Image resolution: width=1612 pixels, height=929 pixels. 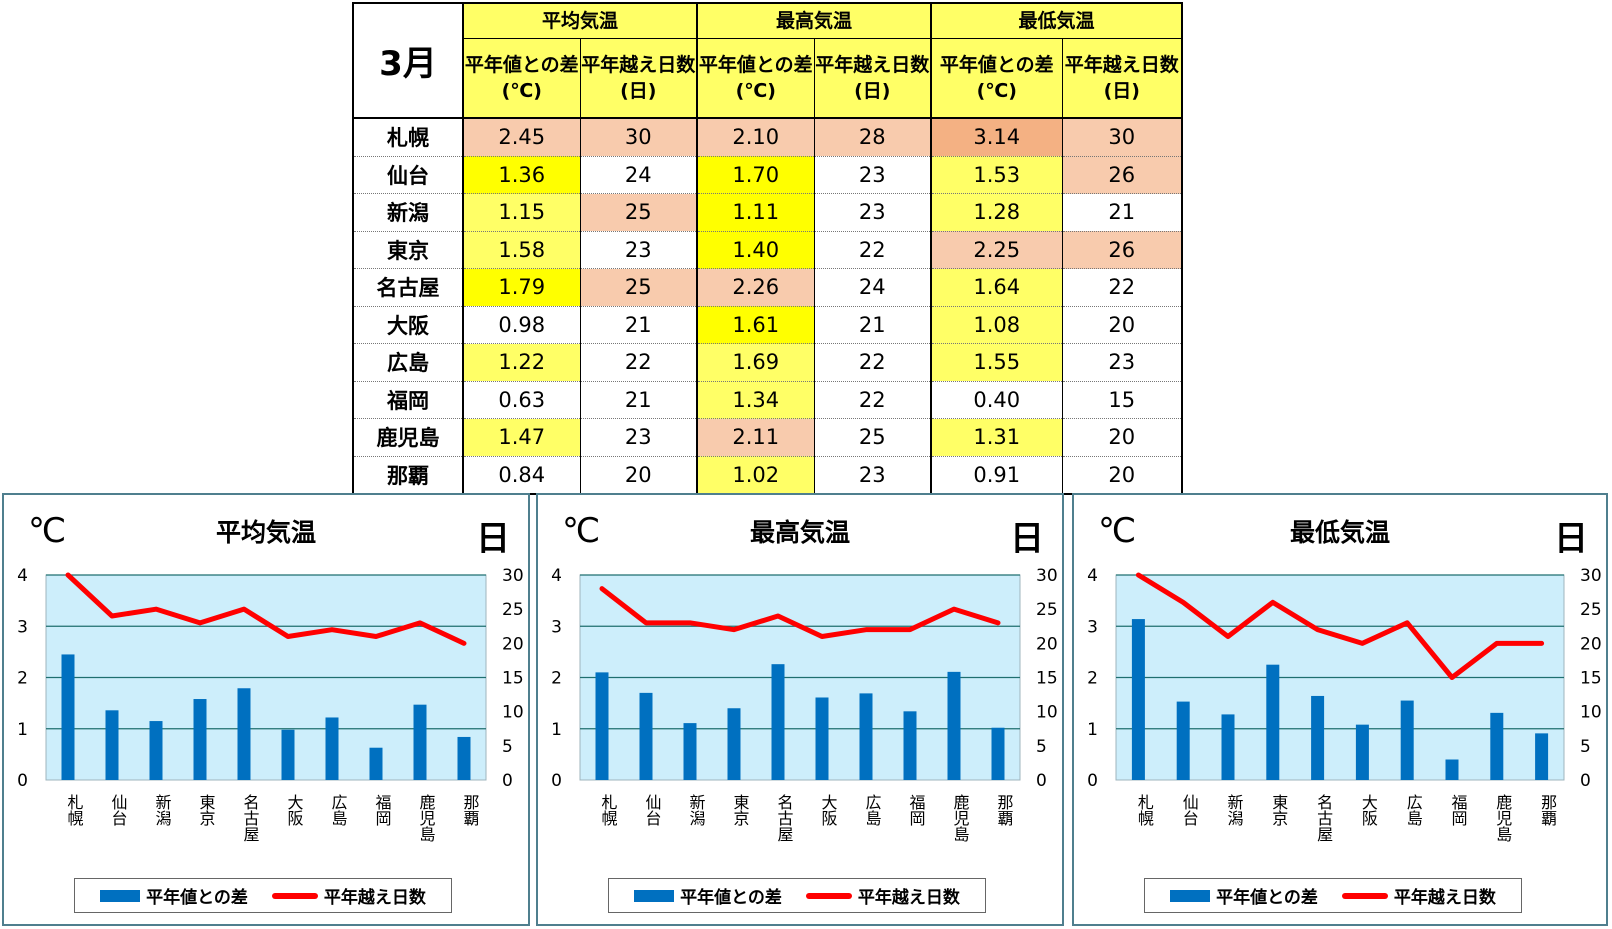 What do you see at coordinates (22, 627) in the screenshot?
I see `y-tick-left: 3` at bounding box center [22, 627].